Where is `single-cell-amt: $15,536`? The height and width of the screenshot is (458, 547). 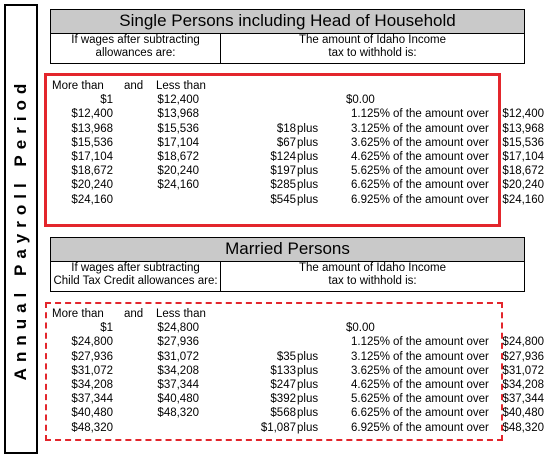
single-cell-amt: $15,536 is located at coordinates (523, 142).